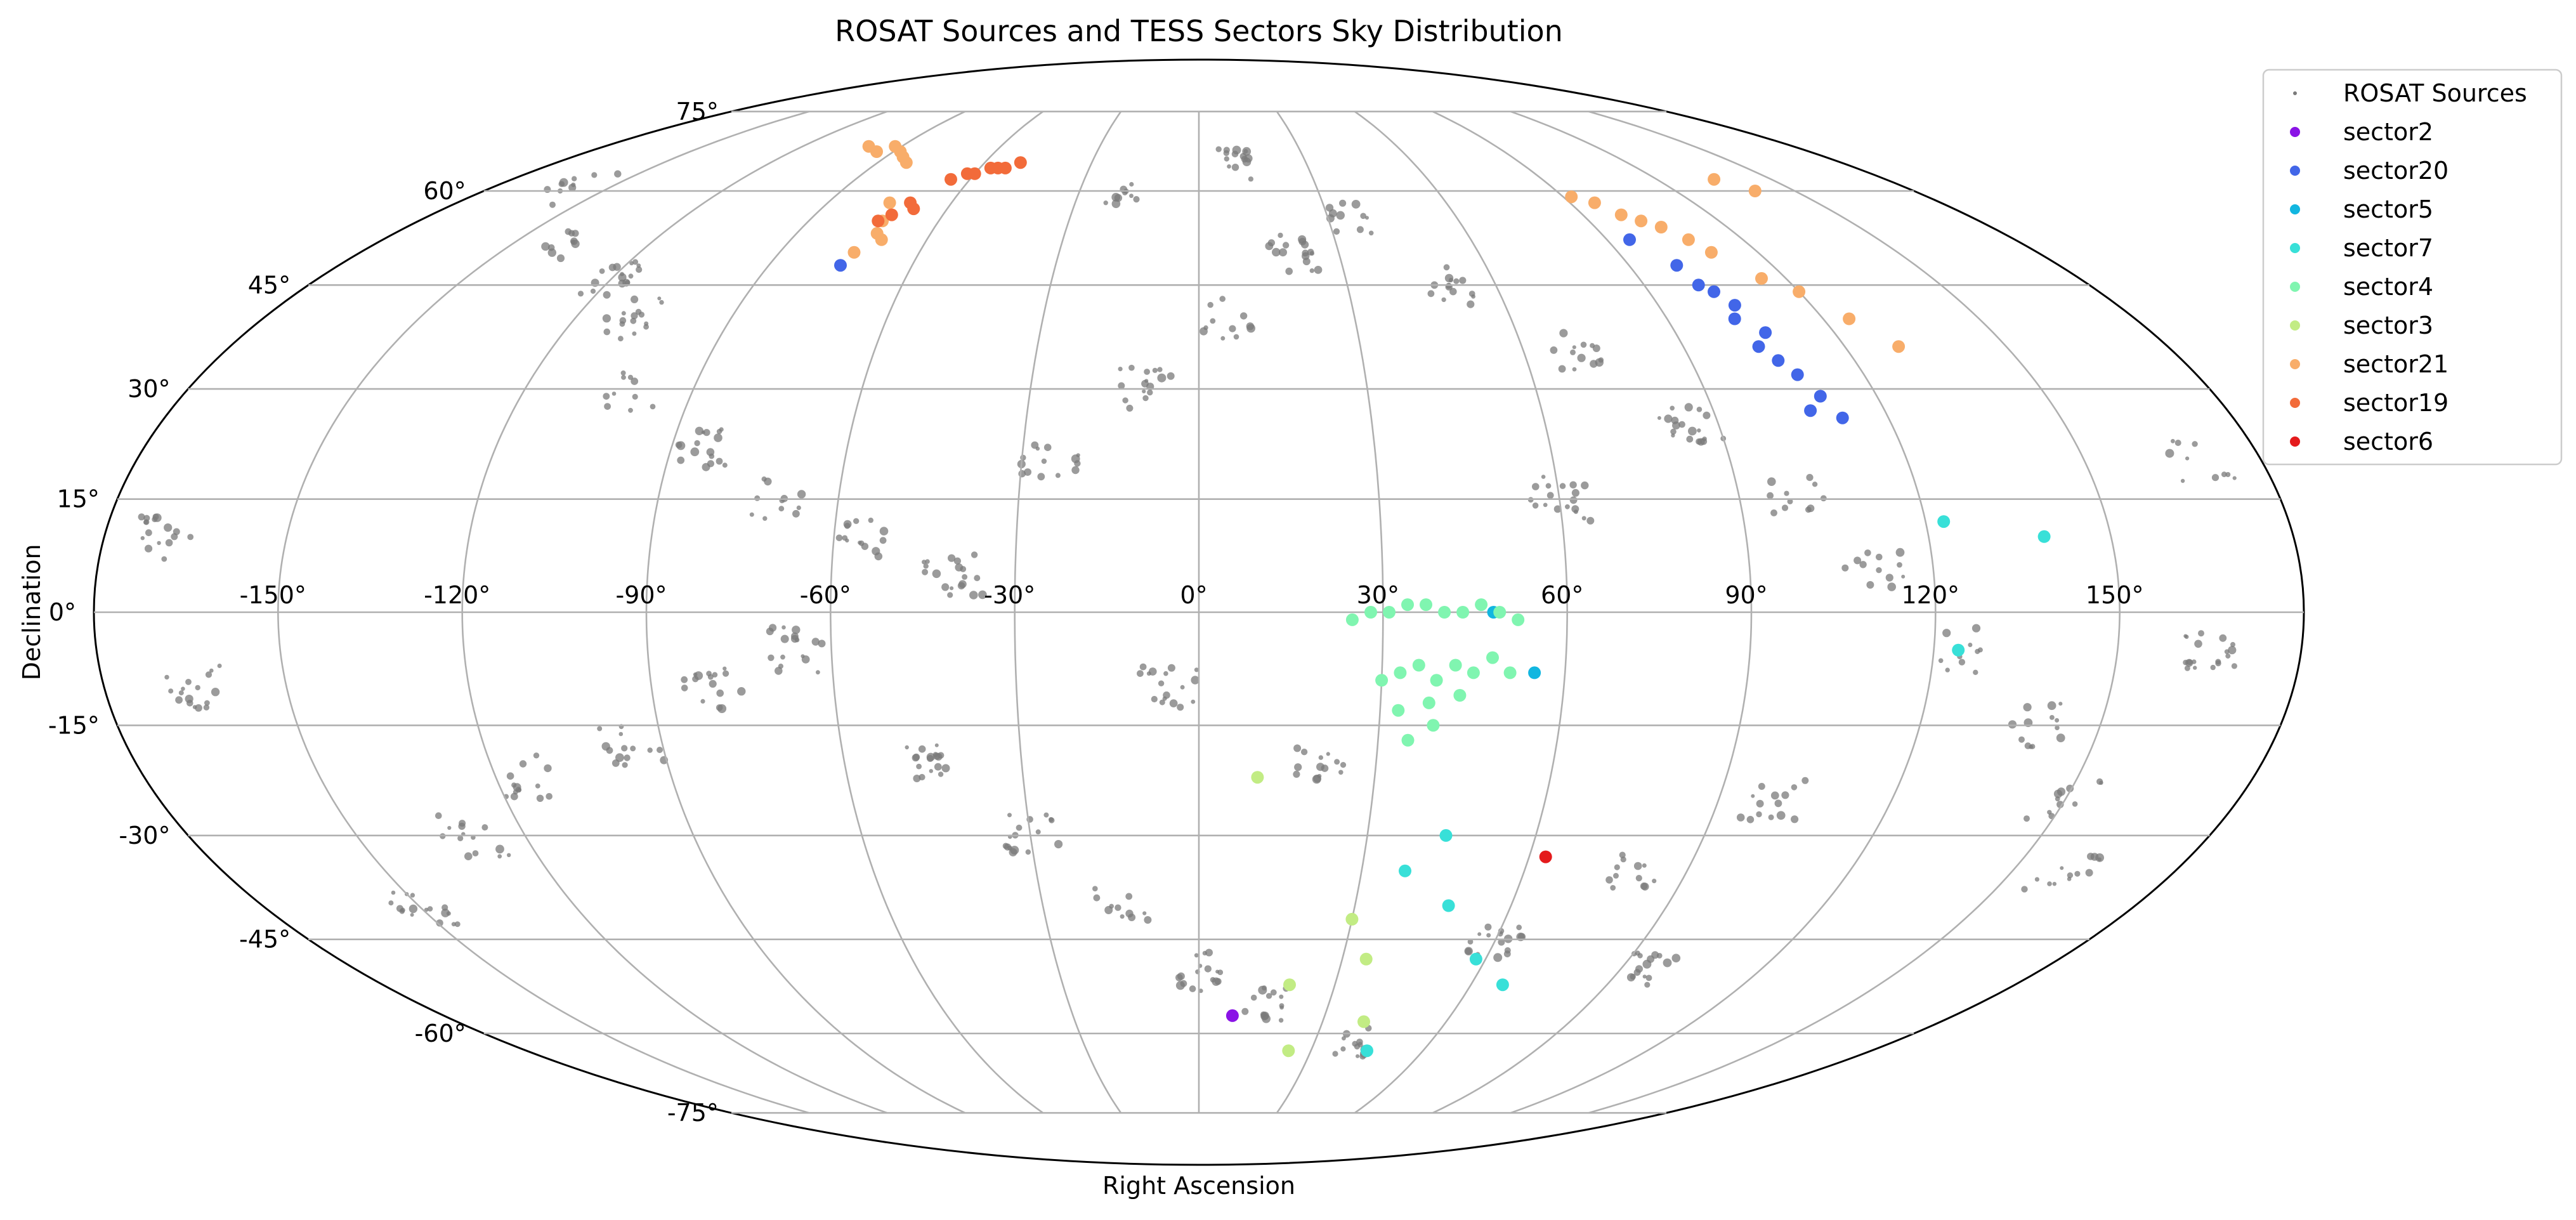 This screenshot has width=2576, height=1220. I want to click on legend-item: sector2, so click(2362, 132).